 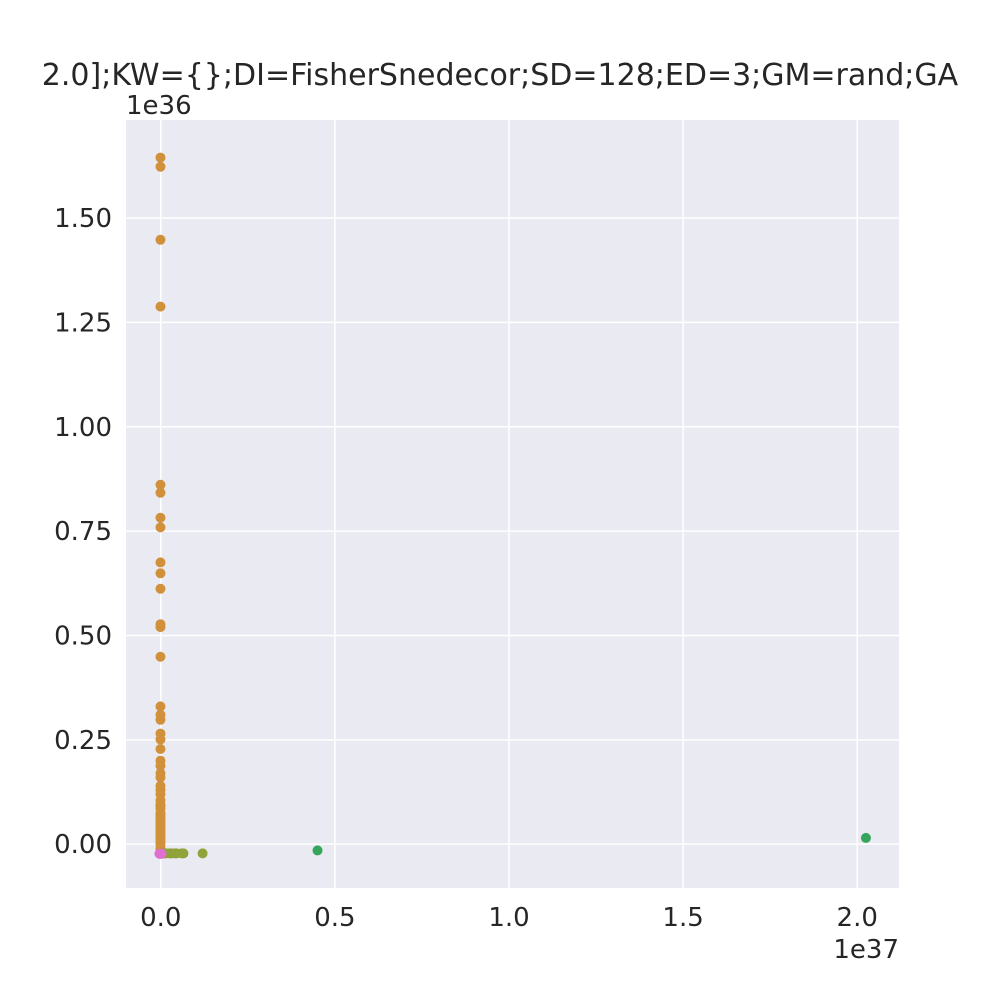 I want to click on x-axis-offset-label: 1e37, so click(x=866, y=950).